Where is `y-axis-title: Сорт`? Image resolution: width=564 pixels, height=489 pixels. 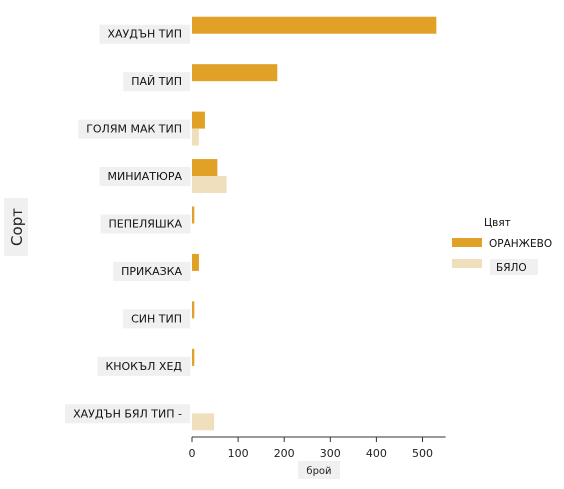
y-axis-title: Сорт is located at coordinates (17, 227).